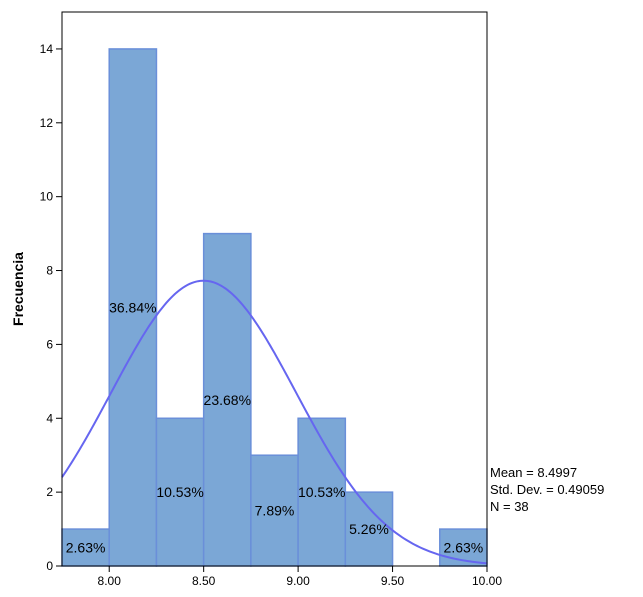 This screenshot has height=597, width=643. Describe the element at coordinates (49, 271) in the screenshot. I see `y-tick-label-4: 8` at that location.